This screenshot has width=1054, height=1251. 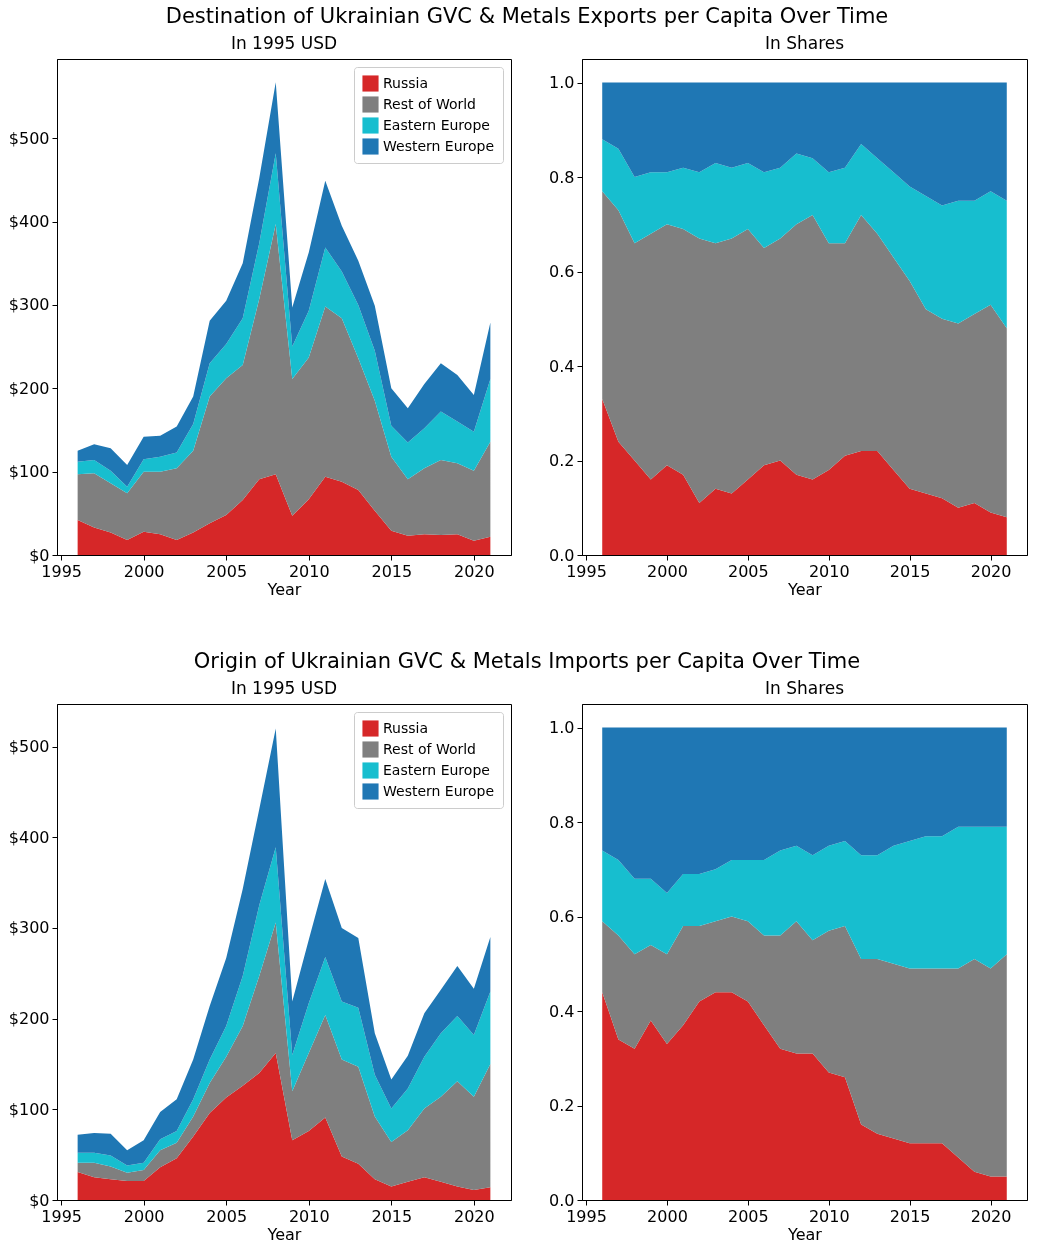 What do you see at coordinates (527, 661) in the screenshot?
I see `chart-title: Origin of Ukrainian GVC & Metals Imports per Capita Over Time` at bounding box center [527, 661].